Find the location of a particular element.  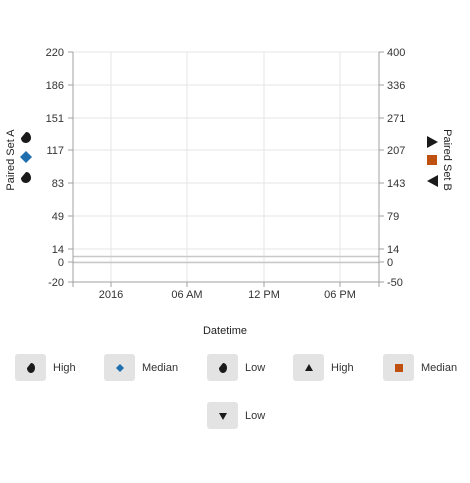

triangle-down-icon is located at coordinates (222, 416).